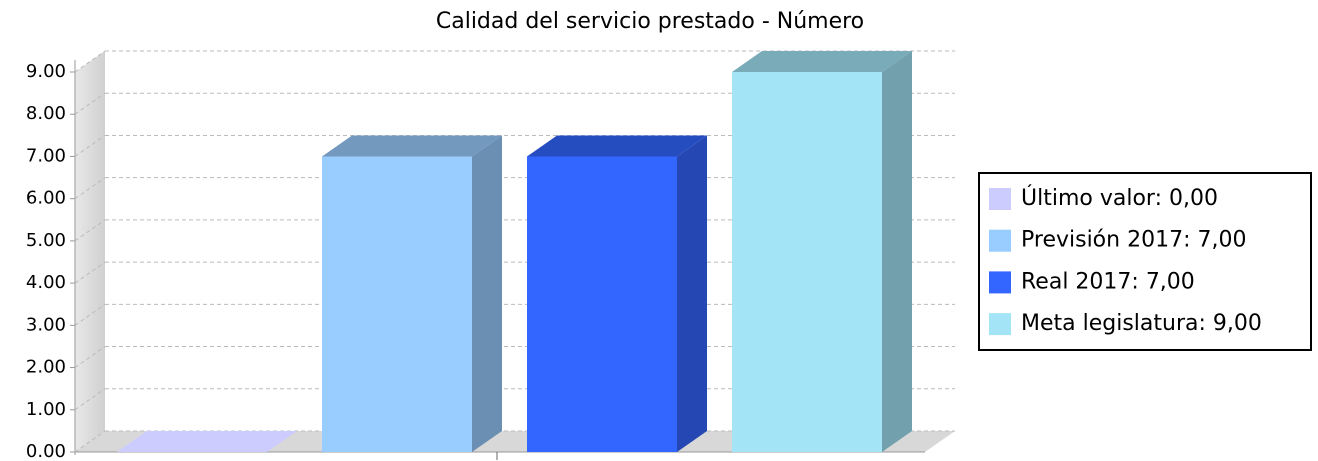 This screenshot has height=461, width=1318. I want to click on legend-label: Último valor: 0,00, so click(1119, 198).